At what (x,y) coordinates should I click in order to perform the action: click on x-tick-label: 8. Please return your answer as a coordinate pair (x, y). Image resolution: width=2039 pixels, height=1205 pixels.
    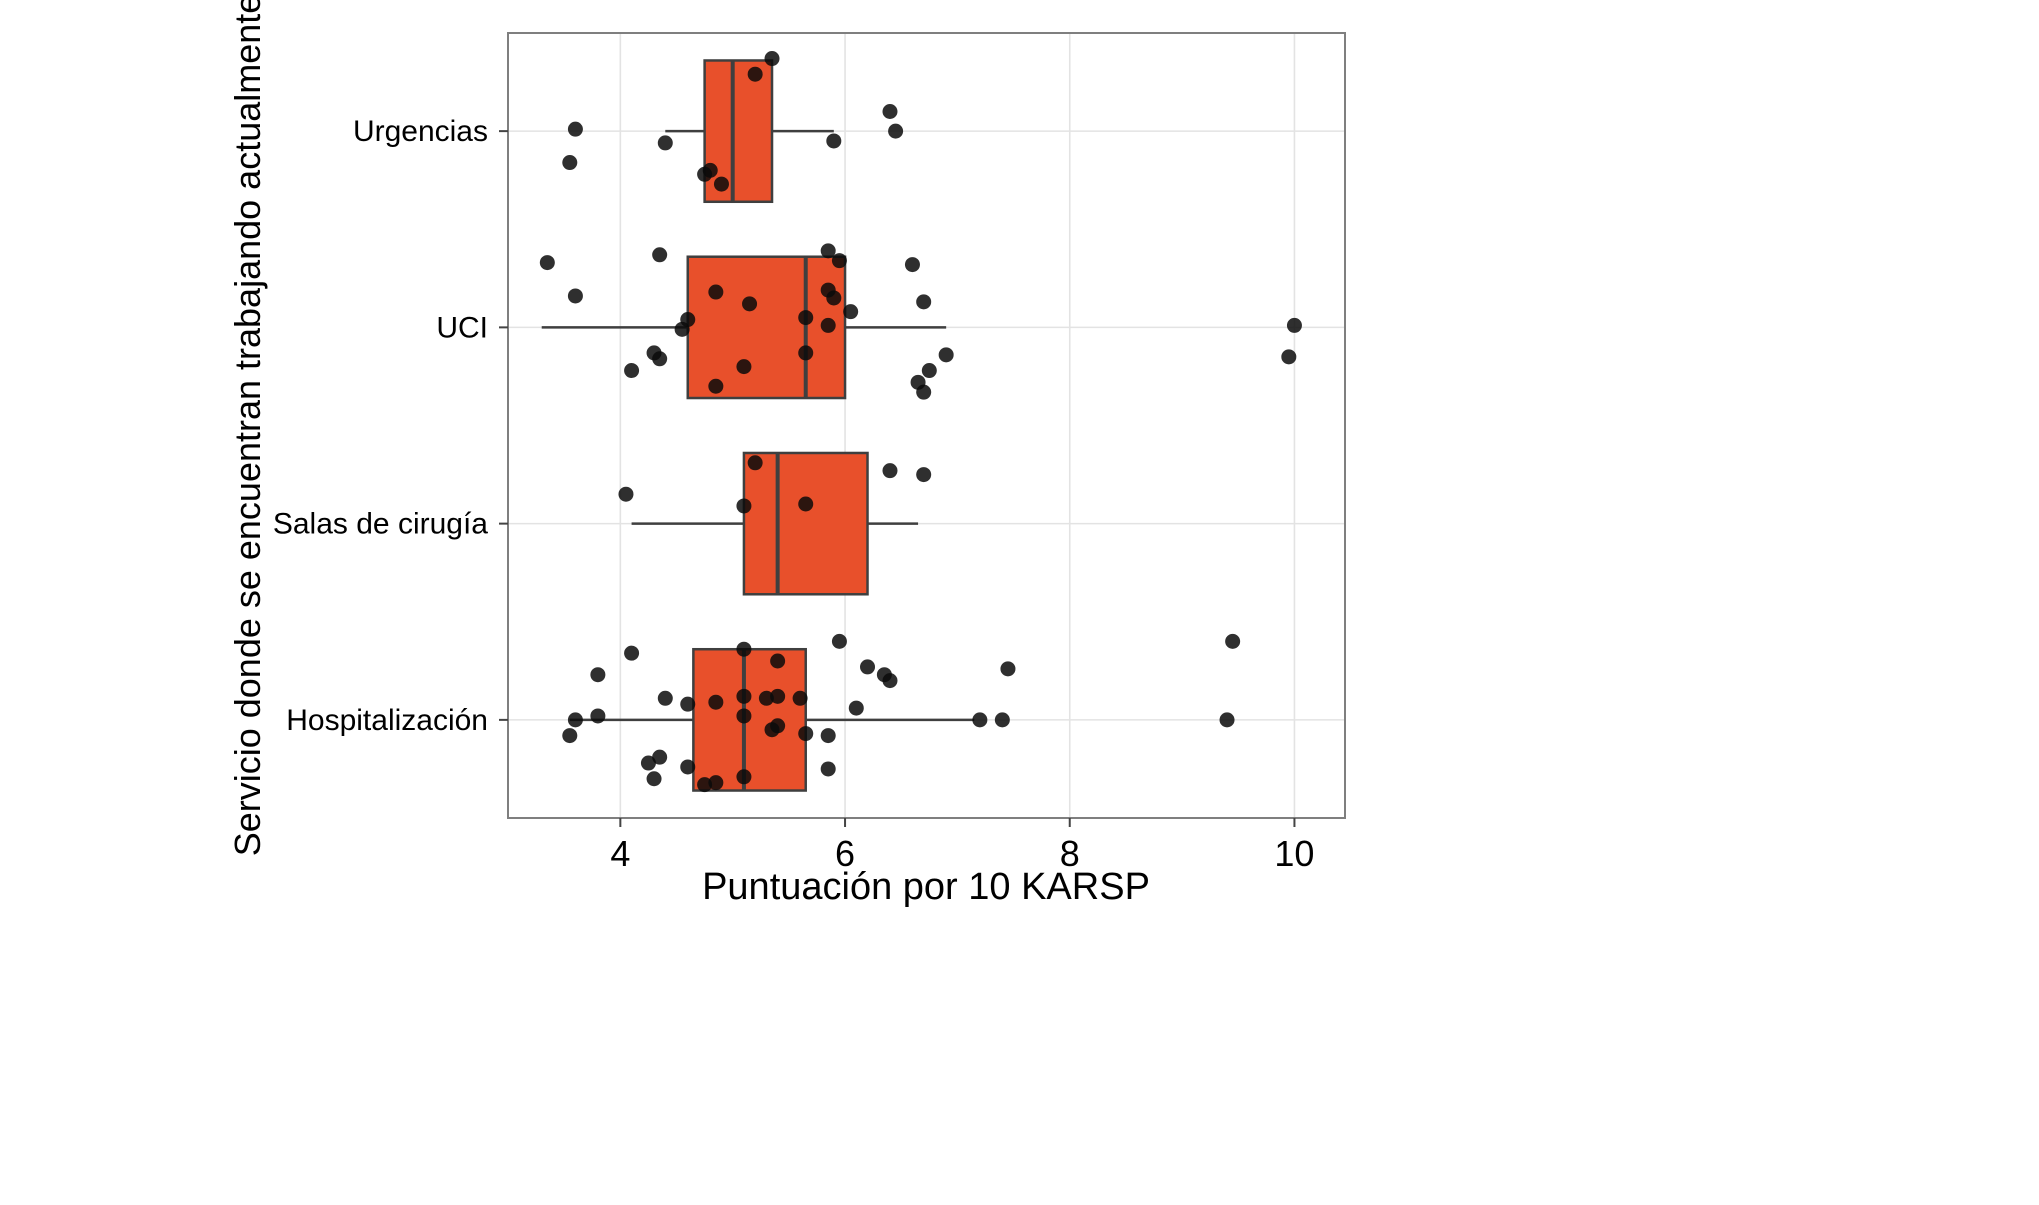
    Looking at the image, I should click on (1070, 853).